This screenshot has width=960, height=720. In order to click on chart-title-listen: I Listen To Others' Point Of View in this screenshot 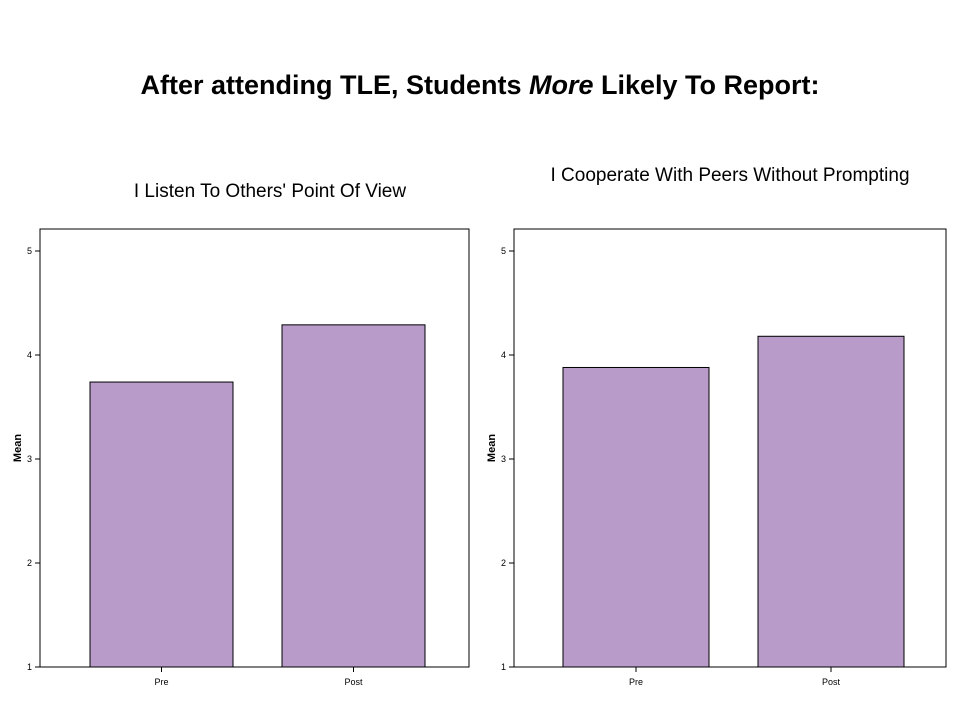, I will do `click(270, 191)`.